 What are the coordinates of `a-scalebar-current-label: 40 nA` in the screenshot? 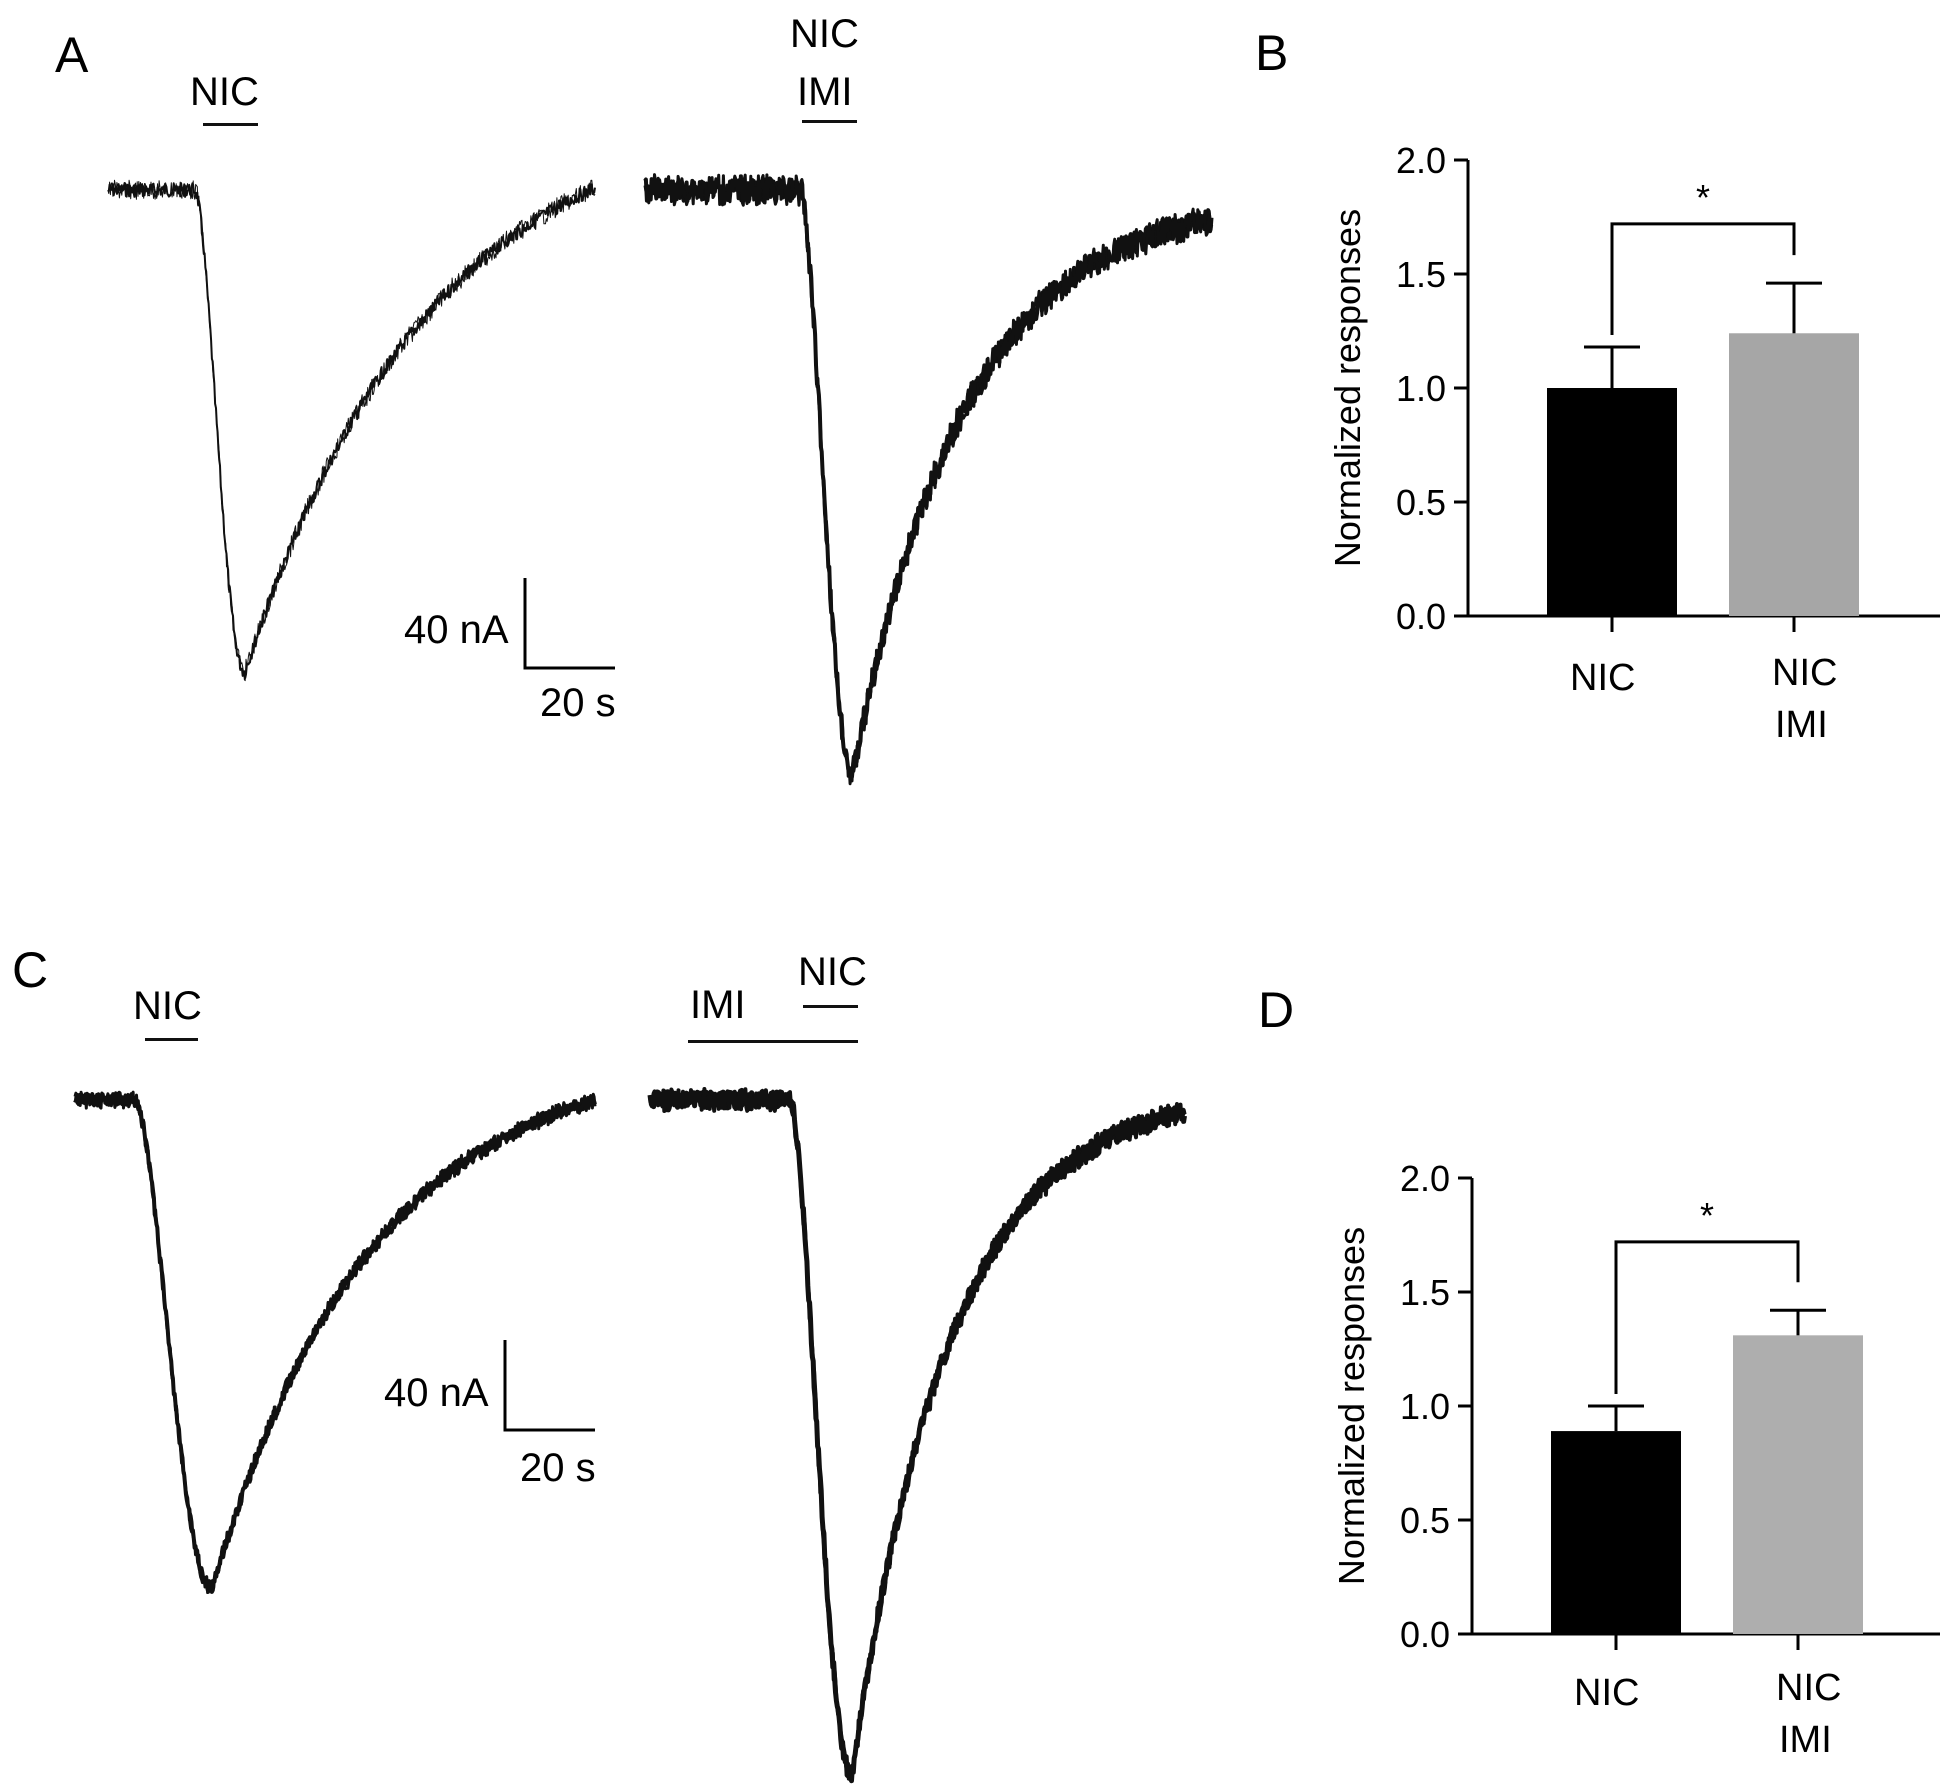 It's located at (456, 630).